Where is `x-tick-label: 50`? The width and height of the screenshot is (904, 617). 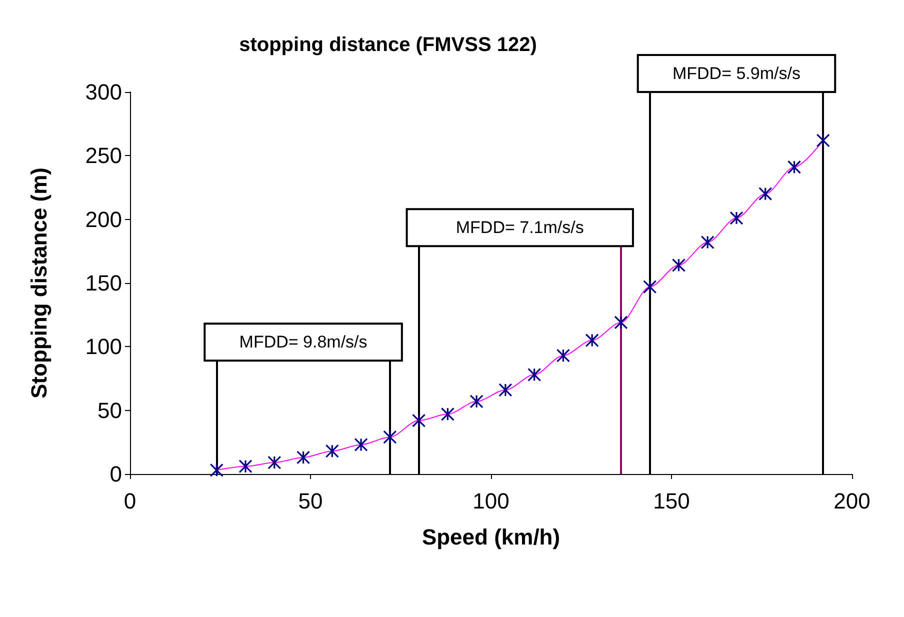 x-tick-label: 50 is located at coordinates (310, 501).